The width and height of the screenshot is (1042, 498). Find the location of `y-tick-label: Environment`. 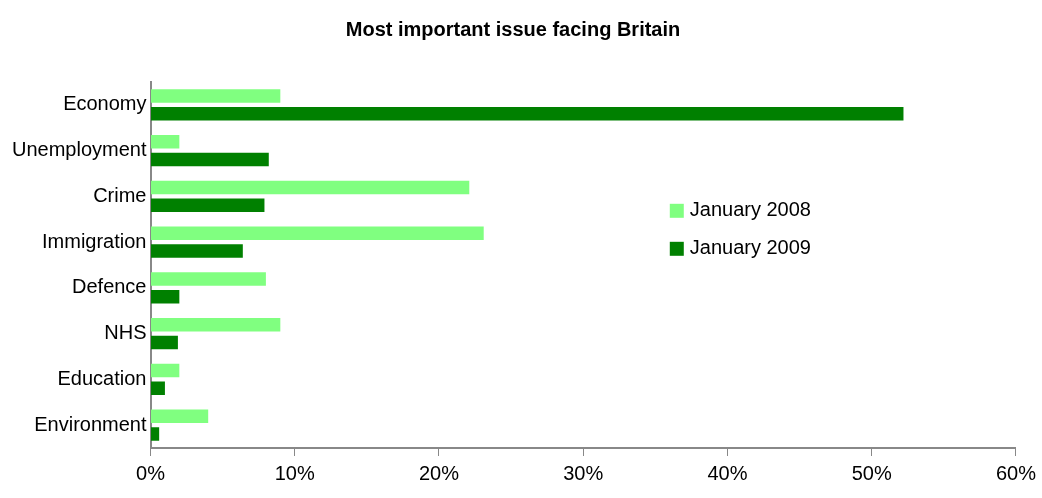

y-tick-label: Environment is located at coordinates (90, 423).